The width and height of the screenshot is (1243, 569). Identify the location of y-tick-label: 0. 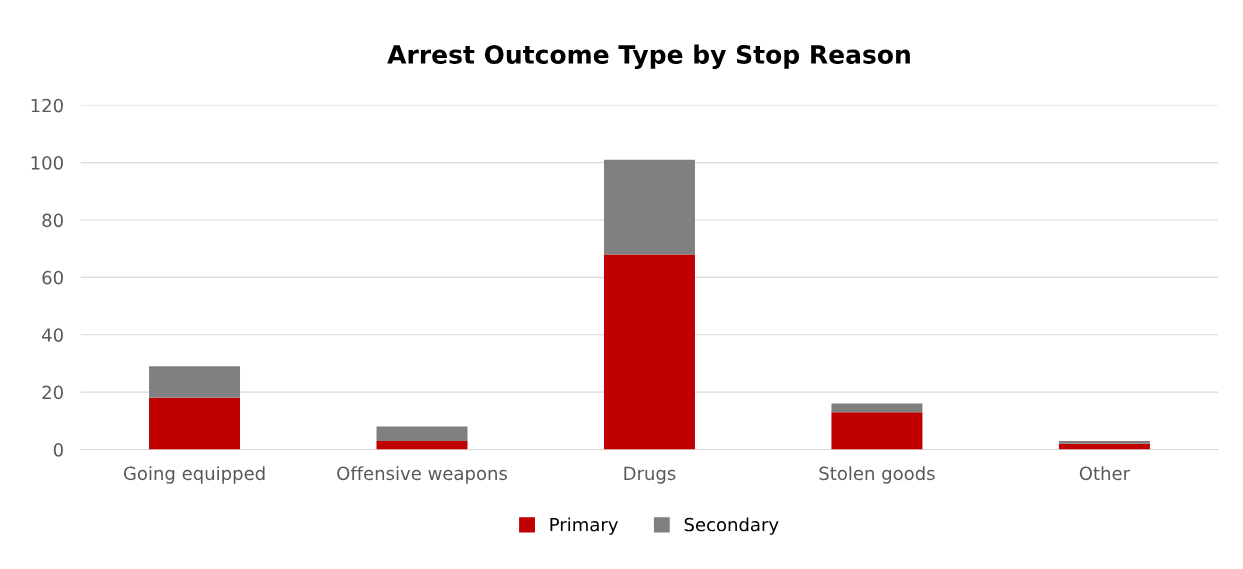
(58, 449).